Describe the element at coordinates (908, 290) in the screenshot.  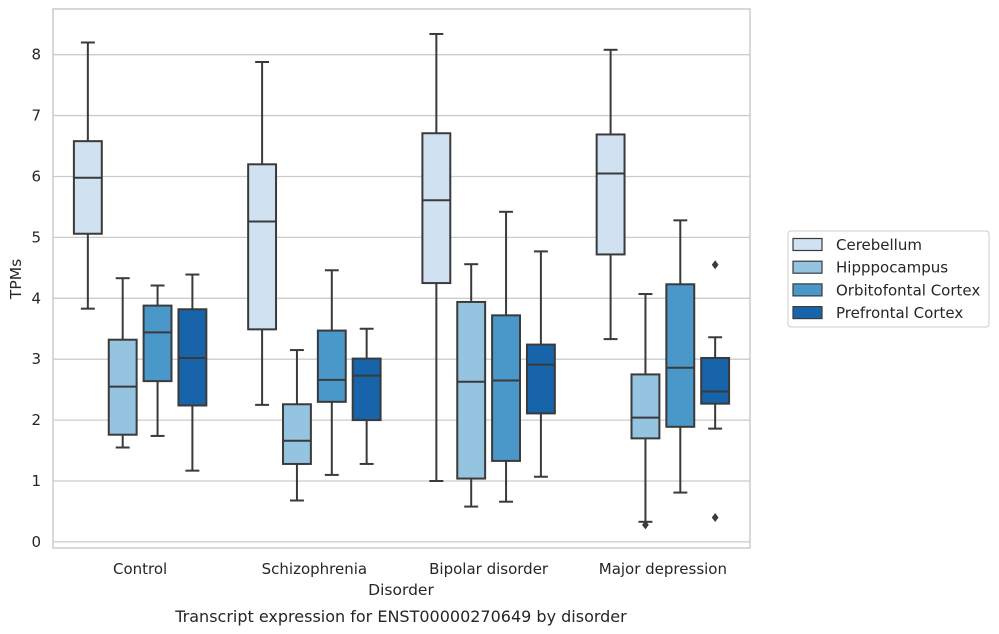
I see `legend-label: Orbitofontal Cortex` at that location.